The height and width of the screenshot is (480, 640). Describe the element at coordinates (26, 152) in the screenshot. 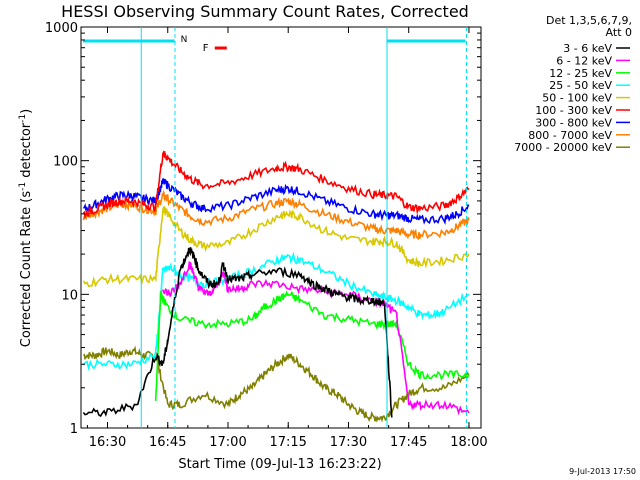

I see `y-axis-label-part2: detector` at that location.